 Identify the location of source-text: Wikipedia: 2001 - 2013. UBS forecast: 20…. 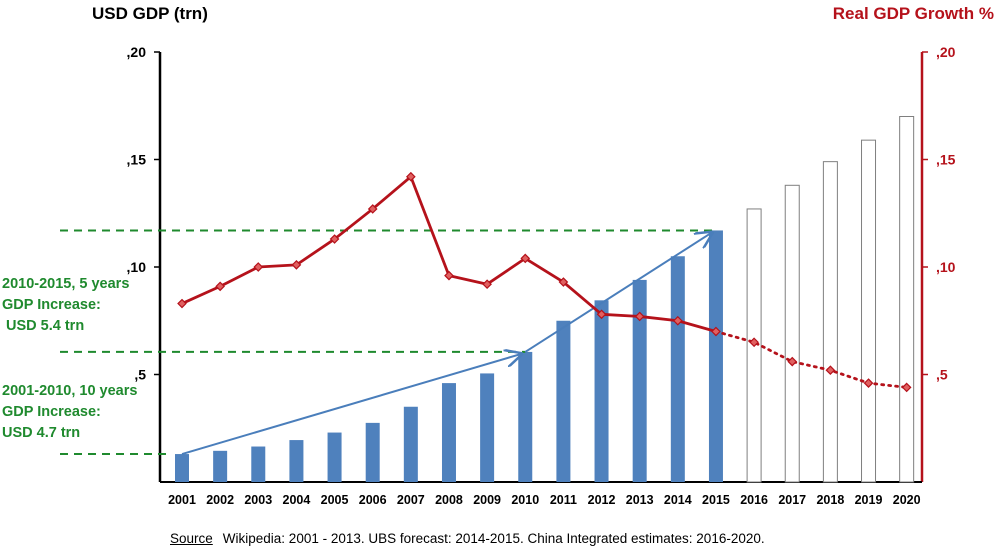
(493, 538).